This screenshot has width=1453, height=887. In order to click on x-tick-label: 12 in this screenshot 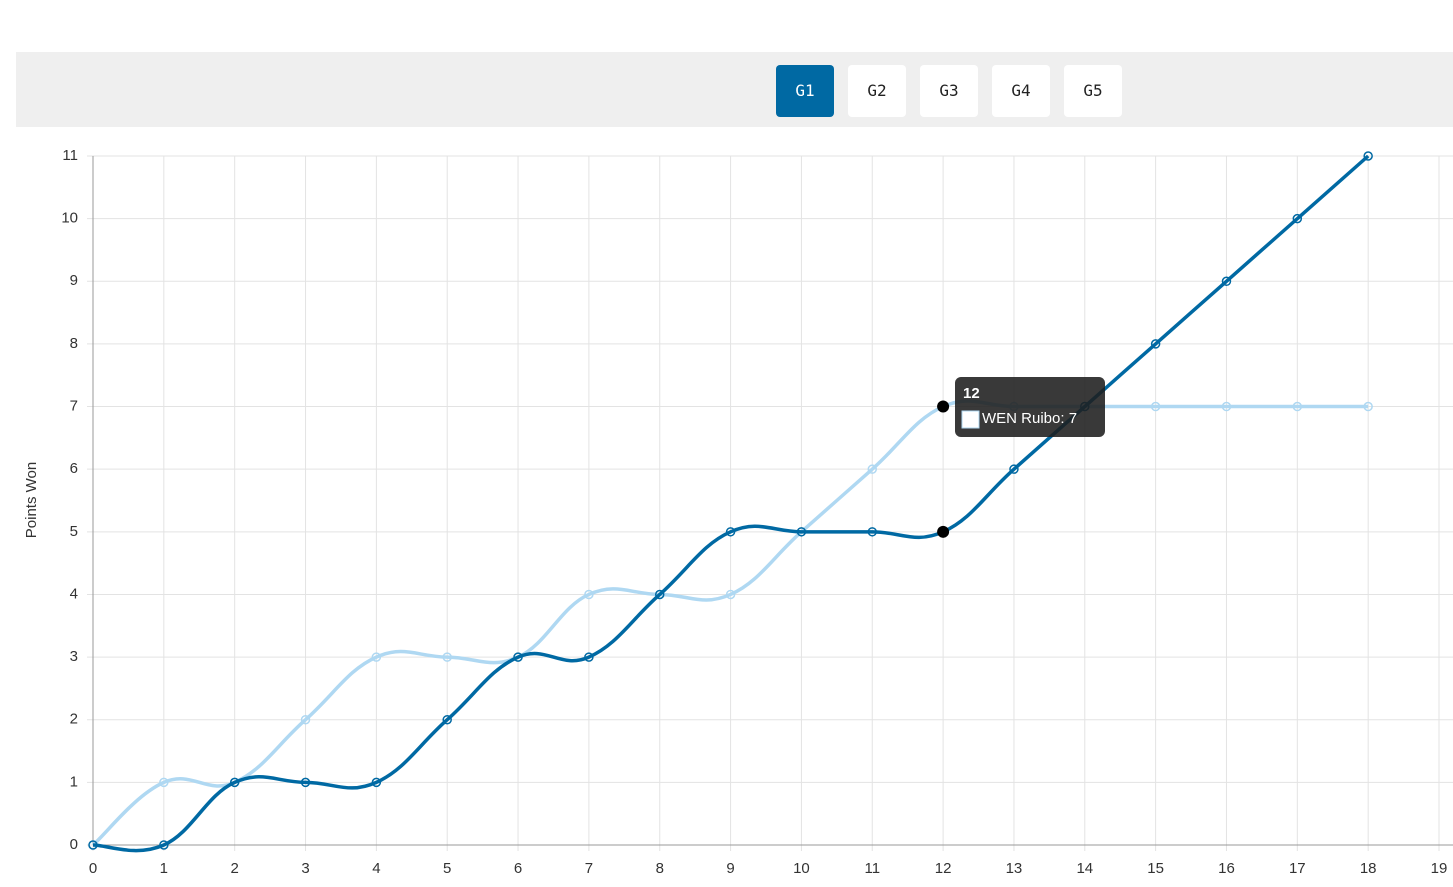, I will do `click(943, 868)`.